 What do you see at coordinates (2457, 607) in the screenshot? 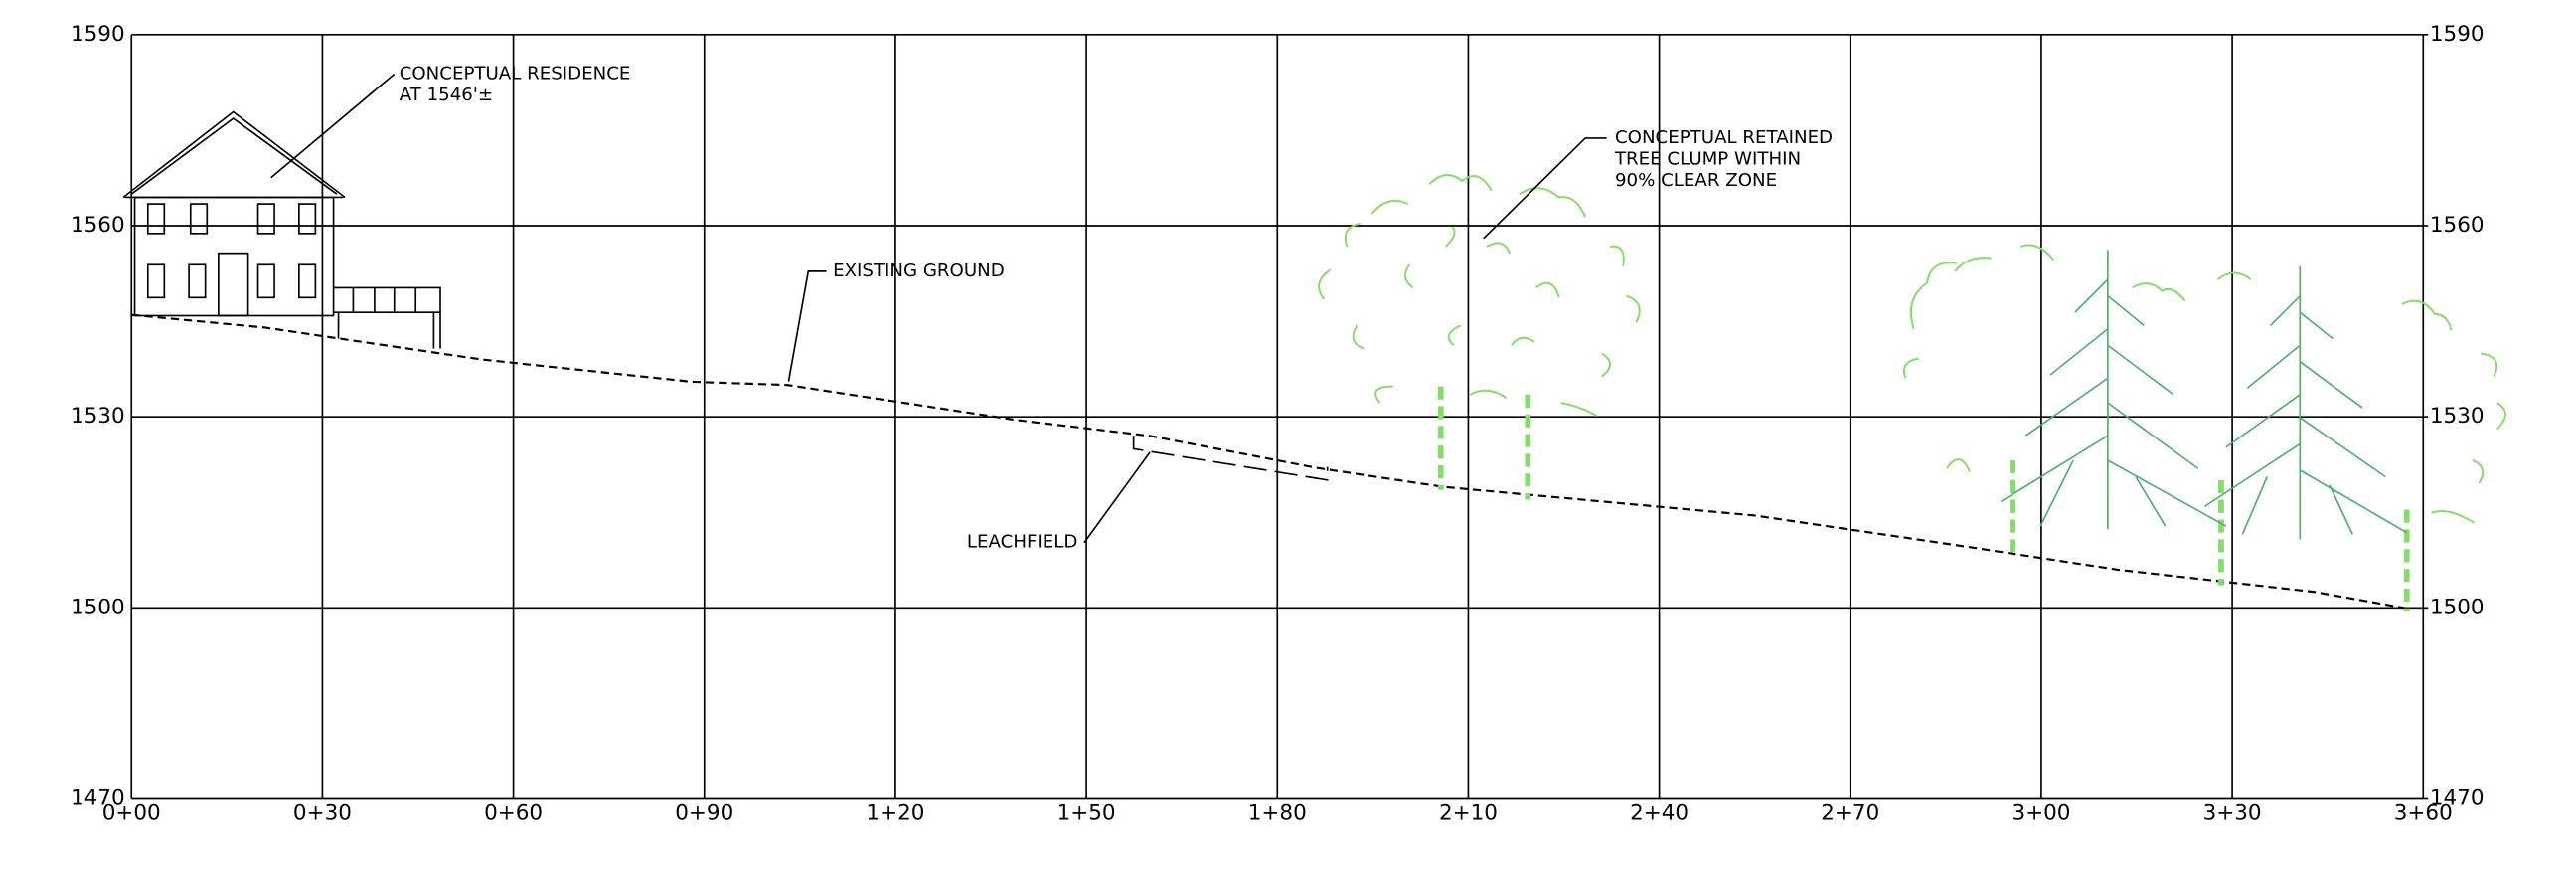
I see `y2-tick-label: 1500` at bounding box center [2457, 607].